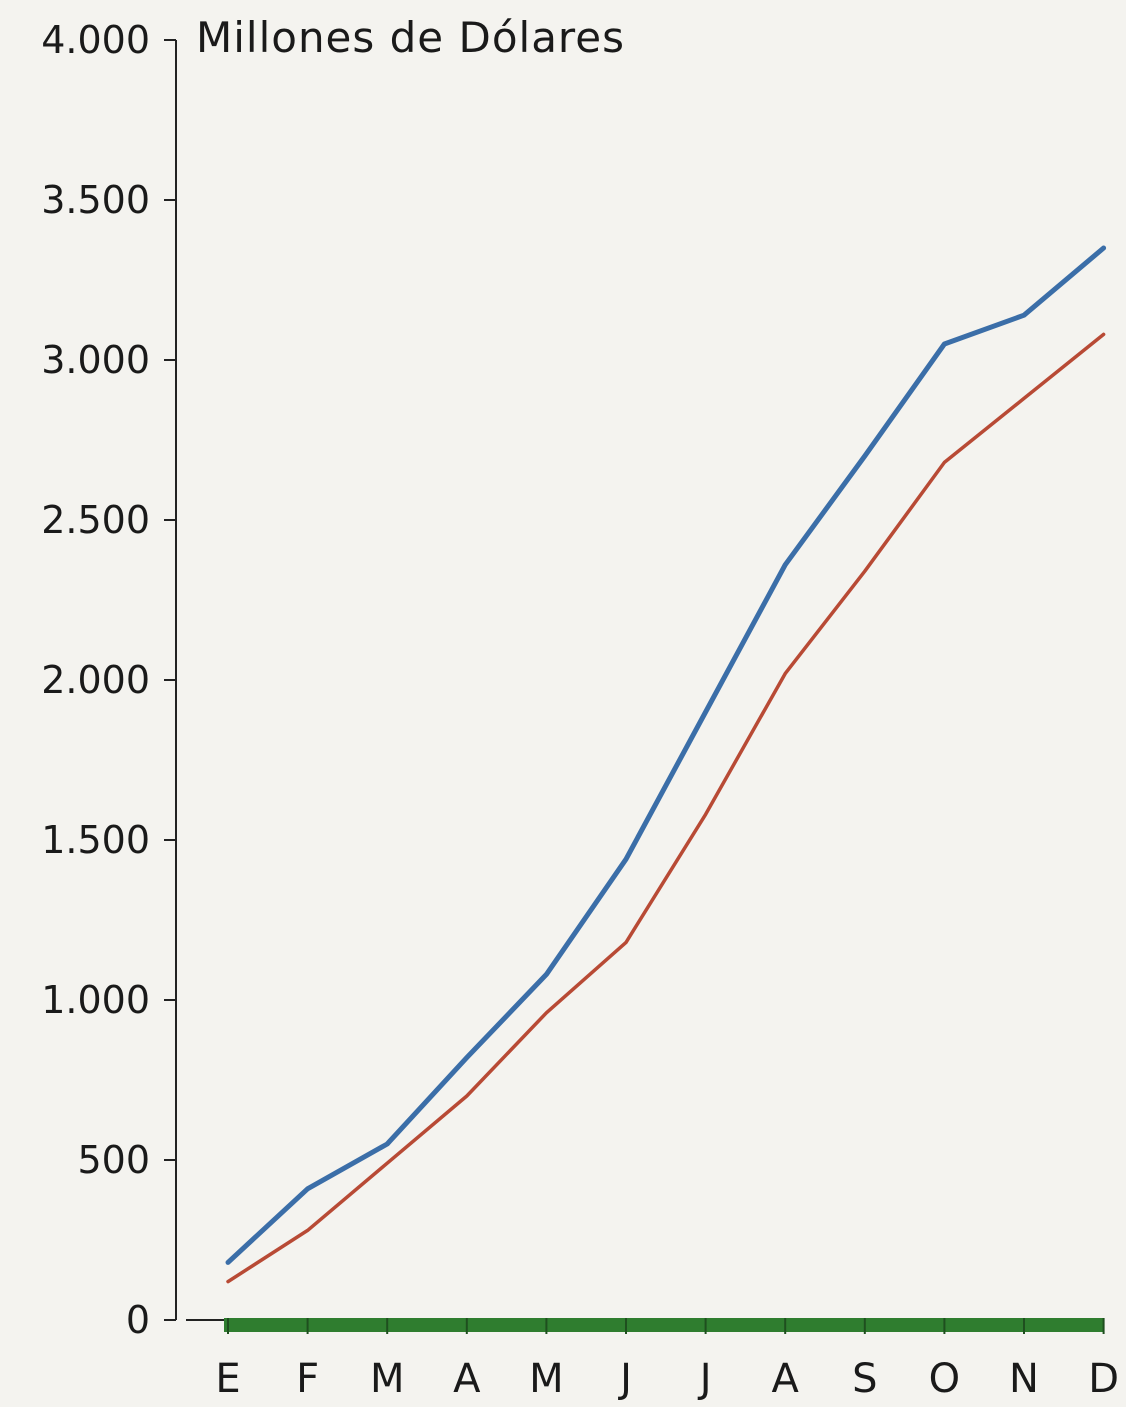 The width and height of the screenshot is (1126, 1407). What do you see at coordinates (1103, 1379) in the screenshot?
I see `x-tick-label: D` at bounding box center [1103, 1379].